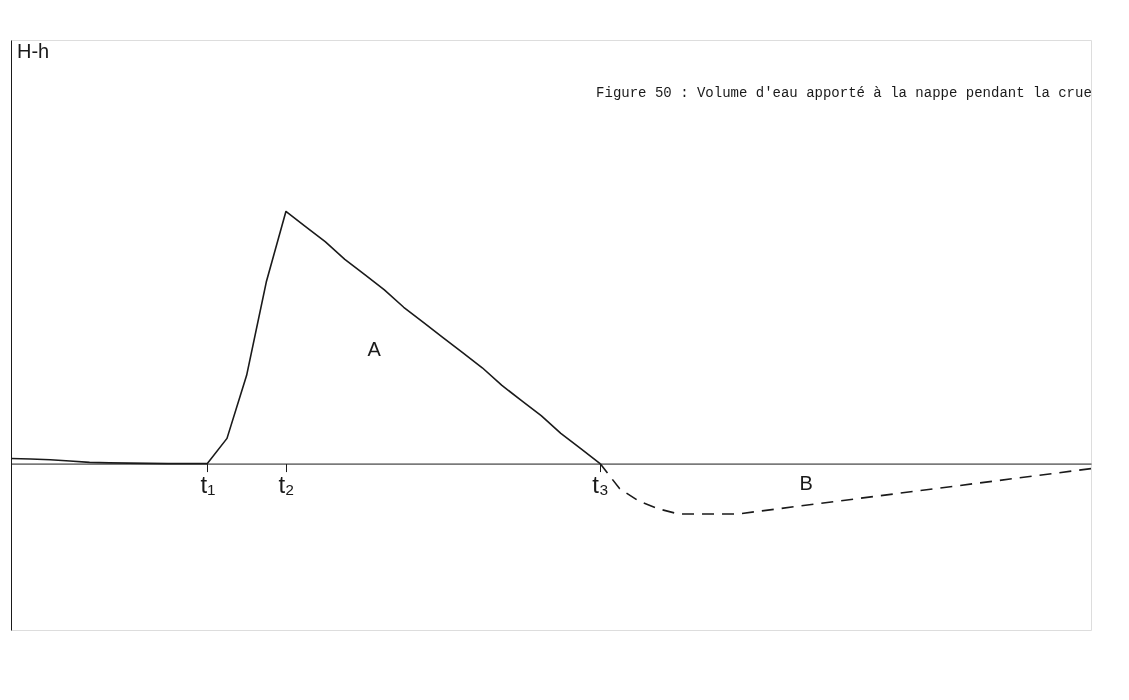  What do you see at coordinates (33, 51) in the screenshot?
I see `text: H-h` at bounding box center [33, 51].